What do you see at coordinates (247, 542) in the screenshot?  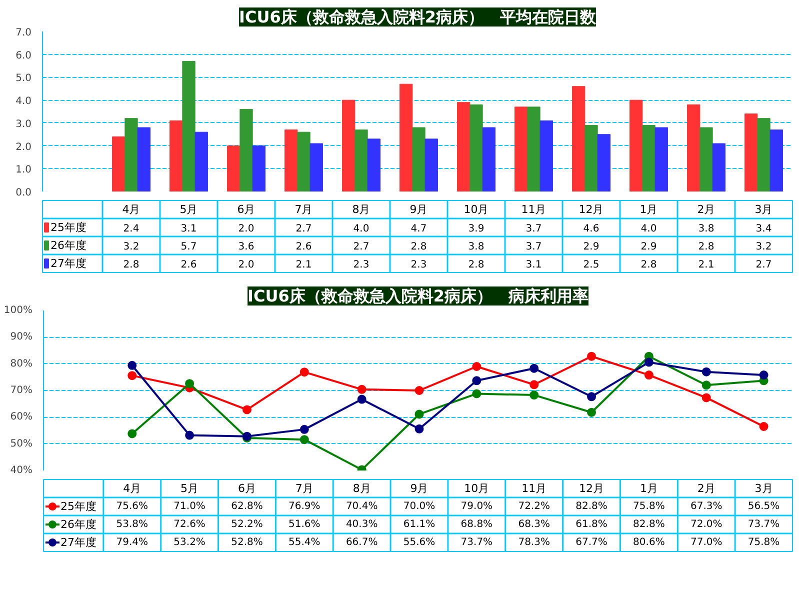 I see `data-label: 52.8%` at bounding box center [247, 542].